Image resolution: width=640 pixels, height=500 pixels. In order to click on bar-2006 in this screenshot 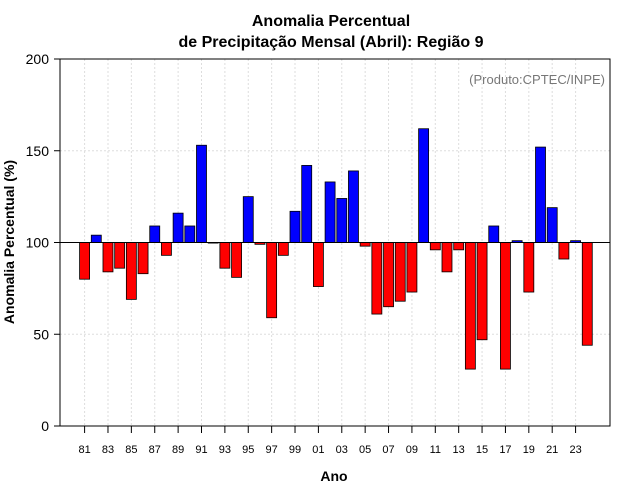, I will do `click(377, 278)`.